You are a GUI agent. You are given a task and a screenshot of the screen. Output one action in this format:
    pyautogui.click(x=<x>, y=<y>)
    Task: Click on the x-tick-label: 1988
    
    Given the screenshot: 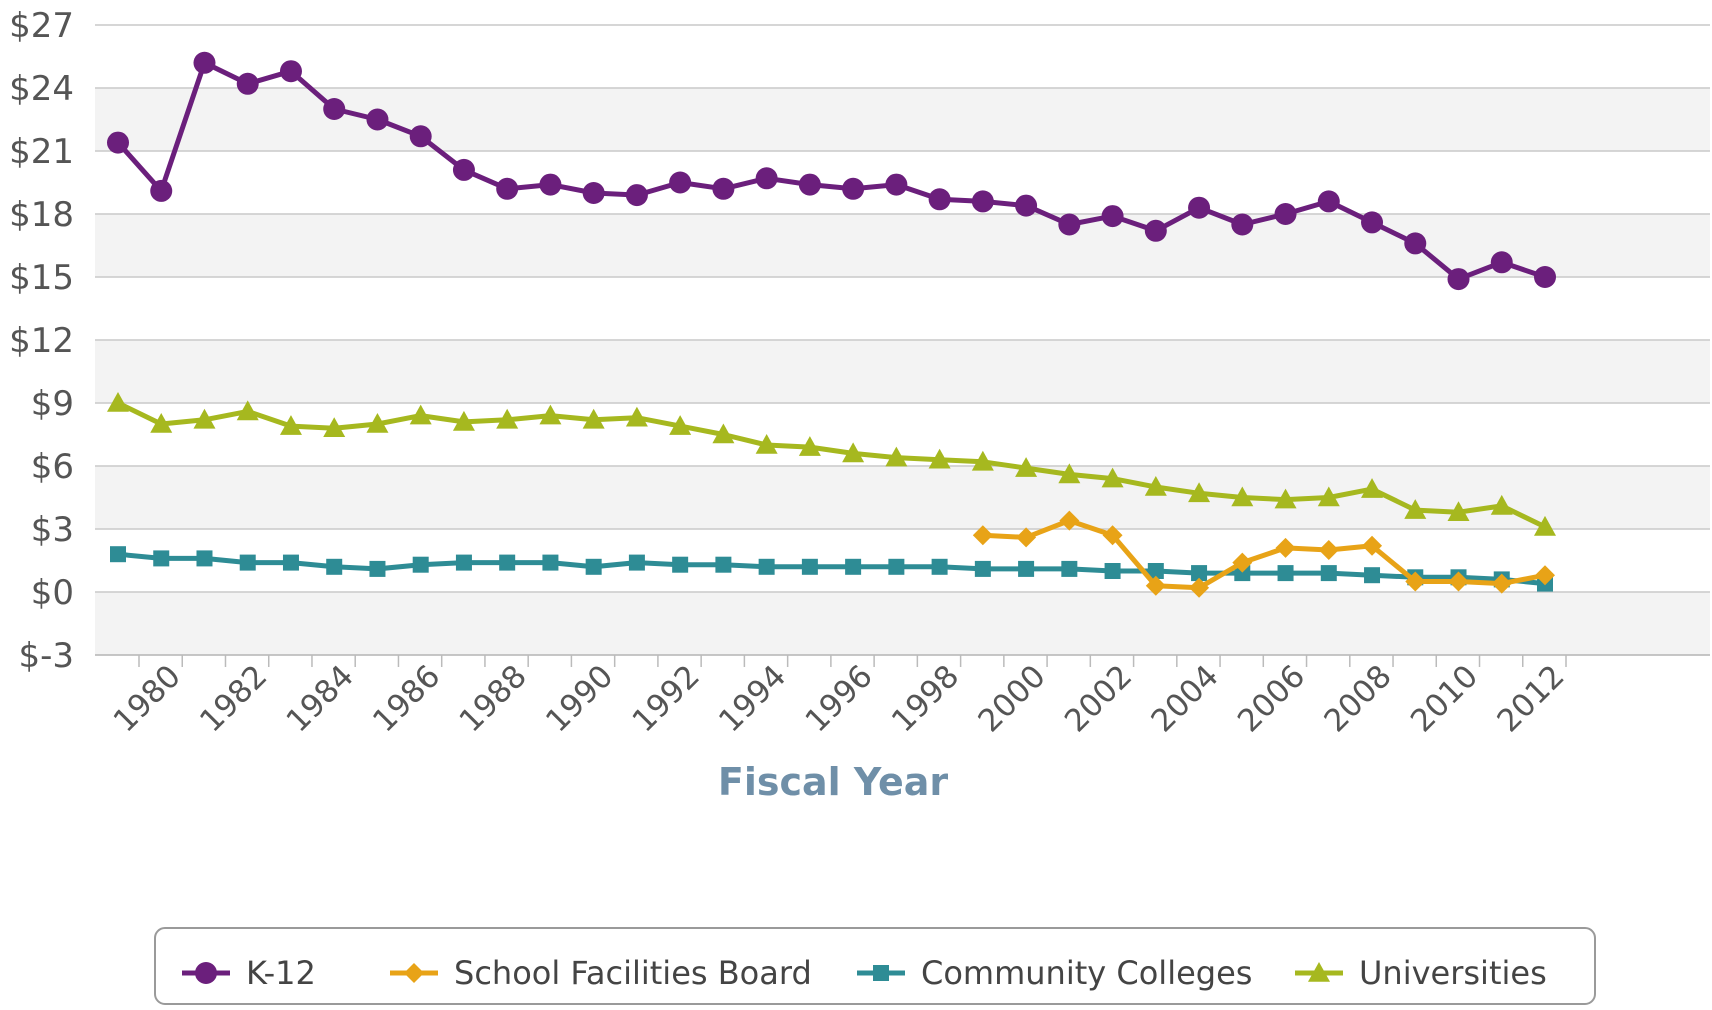 What is the action you would take?
    pyautogui.click(x=493, y=698)
    